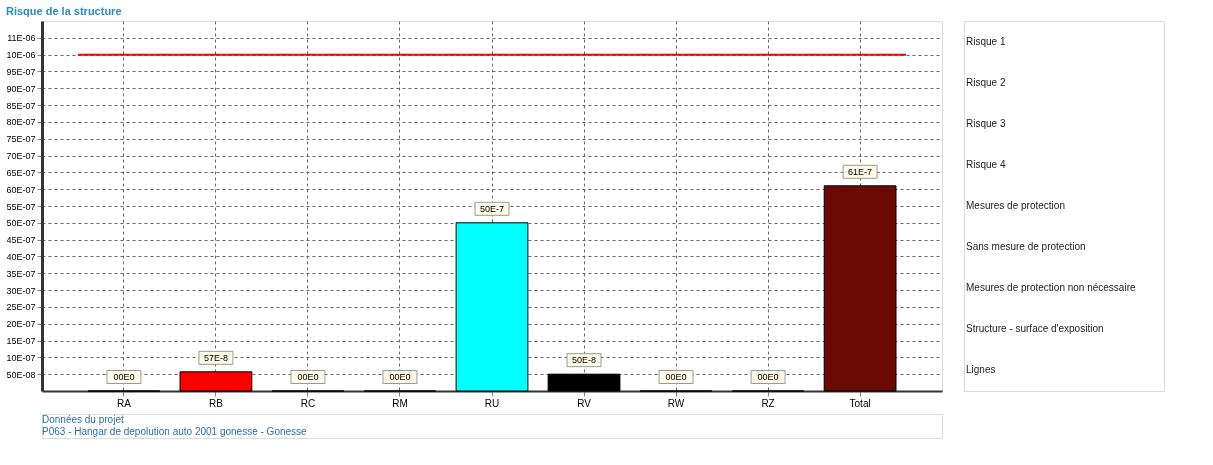 The width and height of the screenshot is (1213, 465). I want to click on data-label: 50E-8, so click(584, 360).